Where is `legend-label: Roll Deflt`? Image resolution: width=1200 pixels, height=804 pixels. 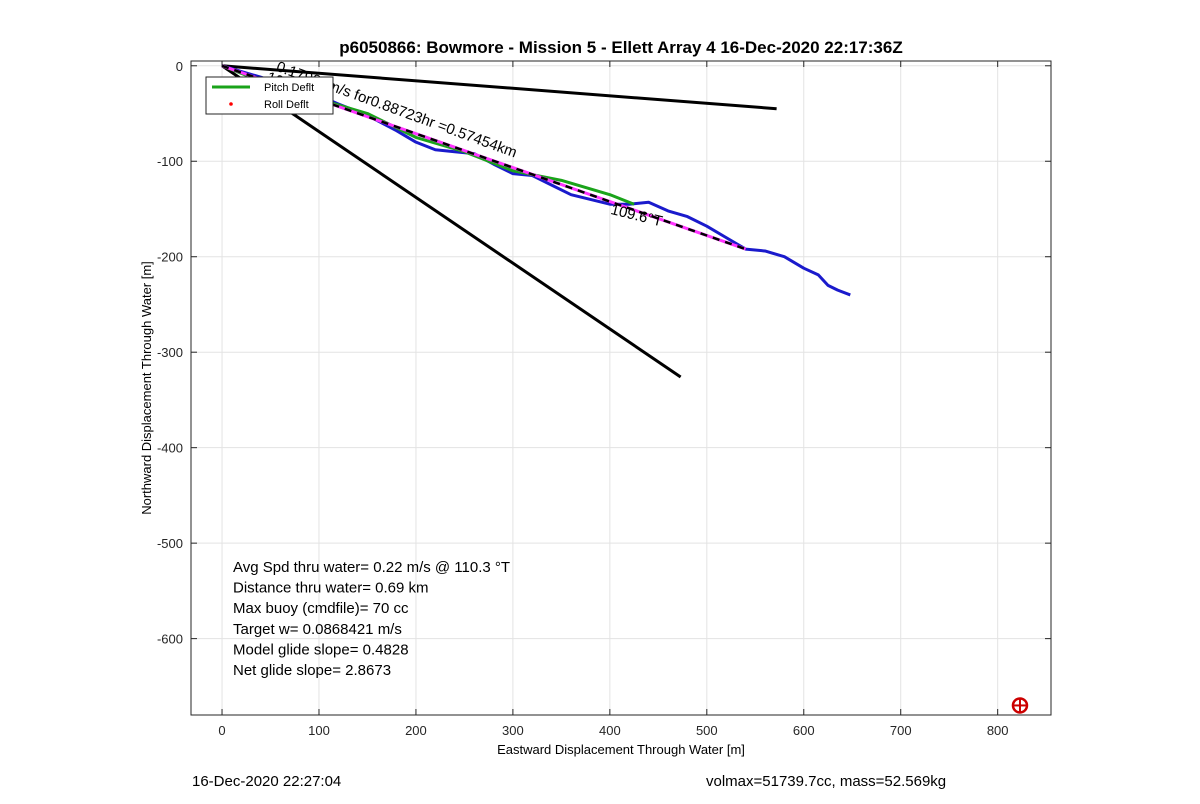 legend-label: Roll Deflt is located at coordinates (286, 105).